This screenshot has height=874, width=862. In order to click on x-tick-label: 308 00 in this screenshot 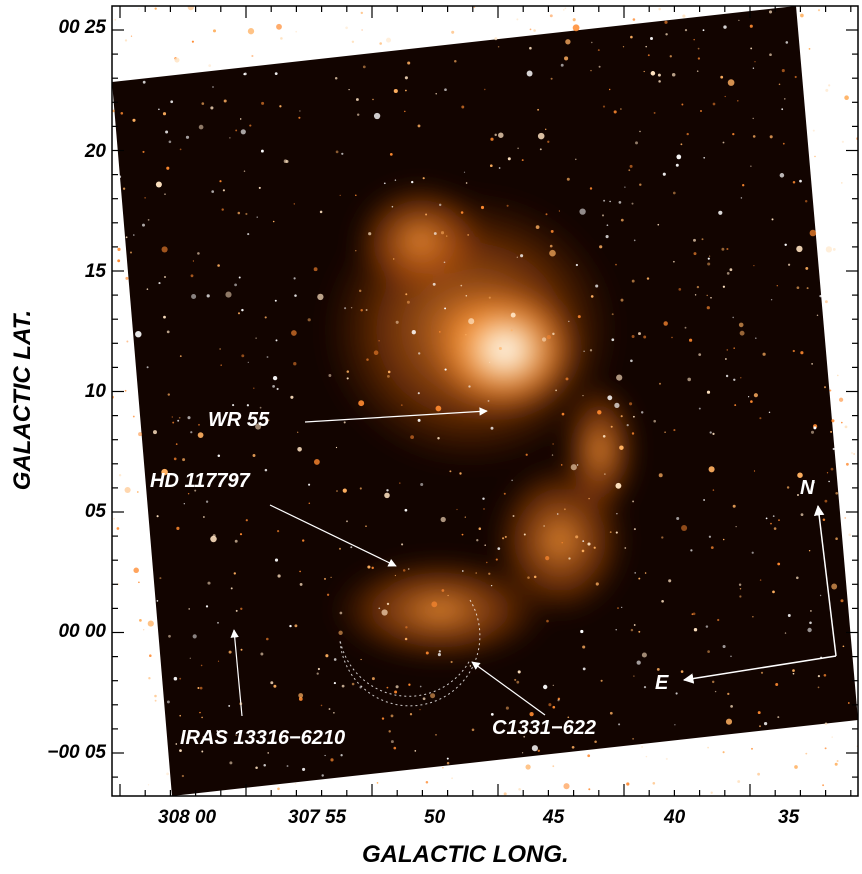, I will do `click(187, 817)`.